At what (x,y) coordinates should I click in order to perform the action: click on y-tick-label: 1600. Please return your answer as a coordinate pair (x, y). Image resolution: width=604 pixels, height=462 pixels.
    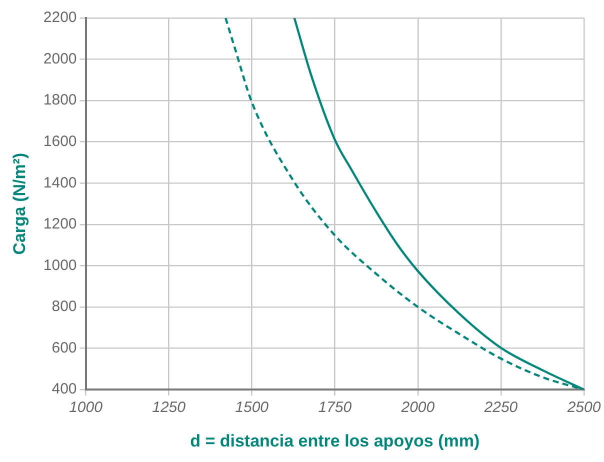
    Looking at the image, I should click on (60, 141).